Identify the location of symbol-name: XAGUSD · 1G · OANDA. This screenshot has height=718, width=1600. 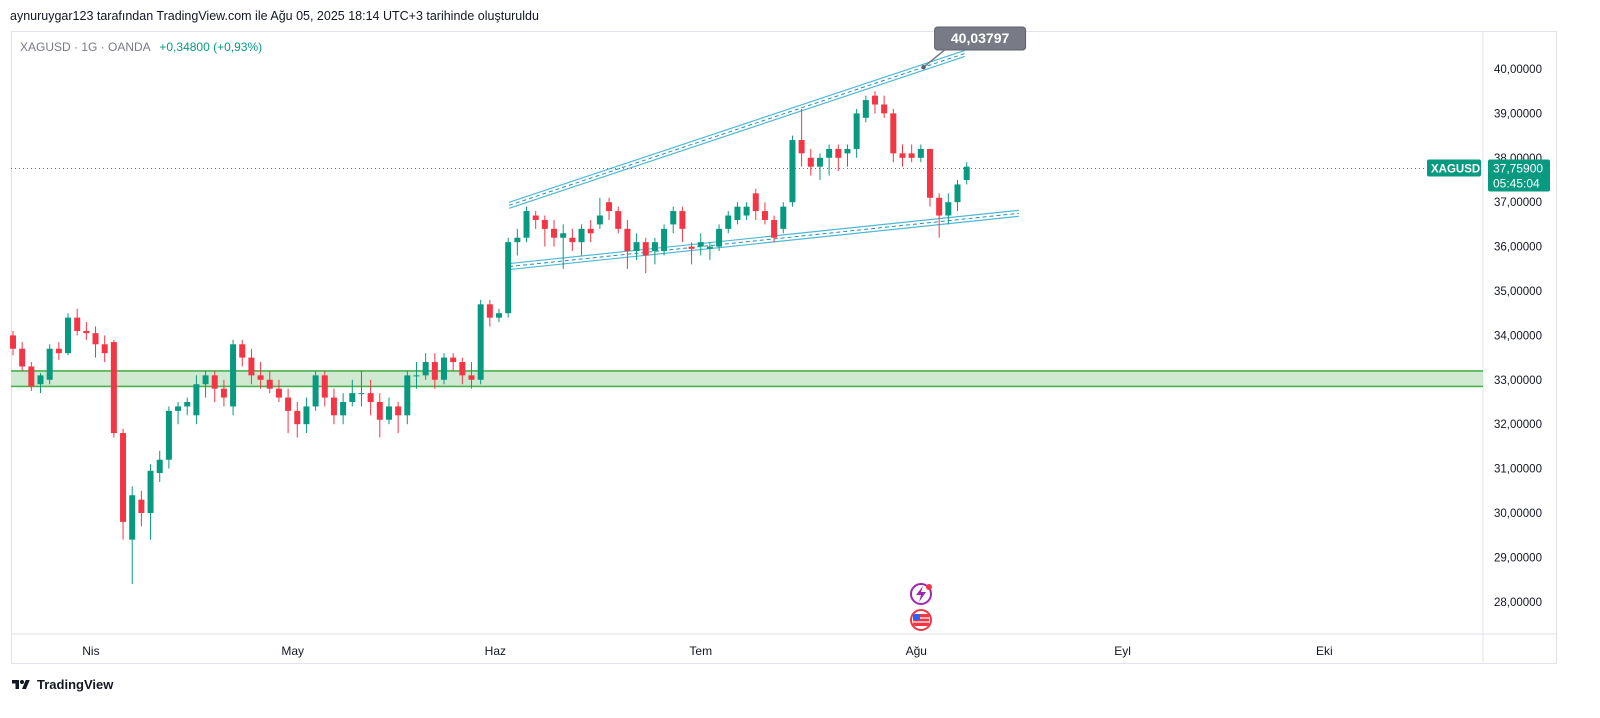
(85, 47).